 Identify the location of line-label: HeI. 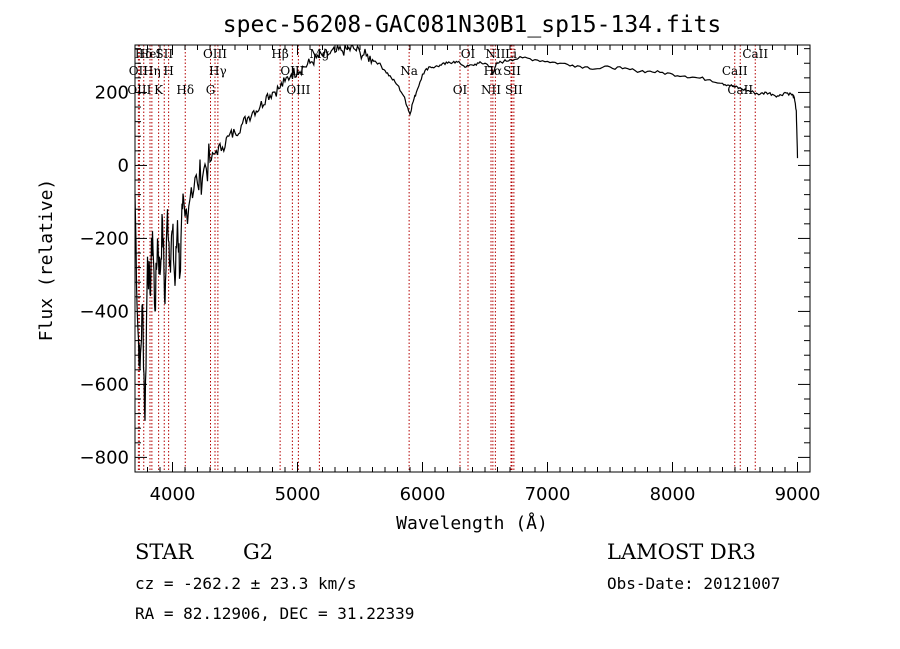
(150, 54).